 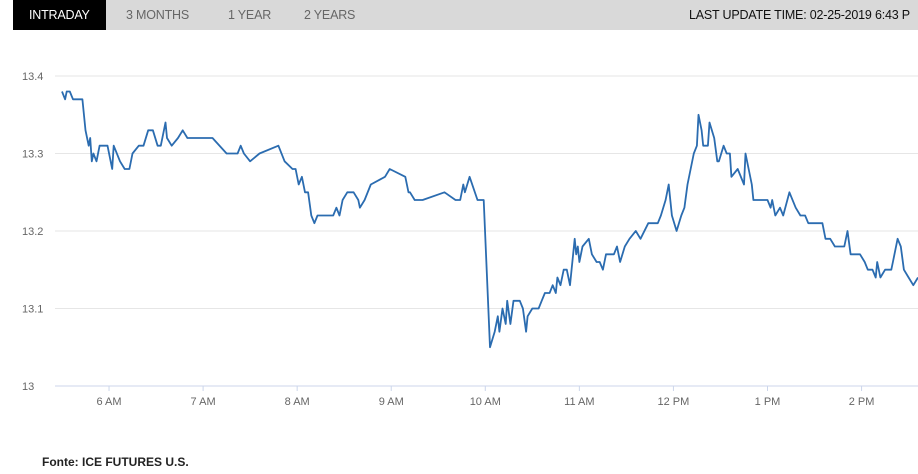 I want to click on tab-intraday: INTRADAY, so click(x=59, y=15).